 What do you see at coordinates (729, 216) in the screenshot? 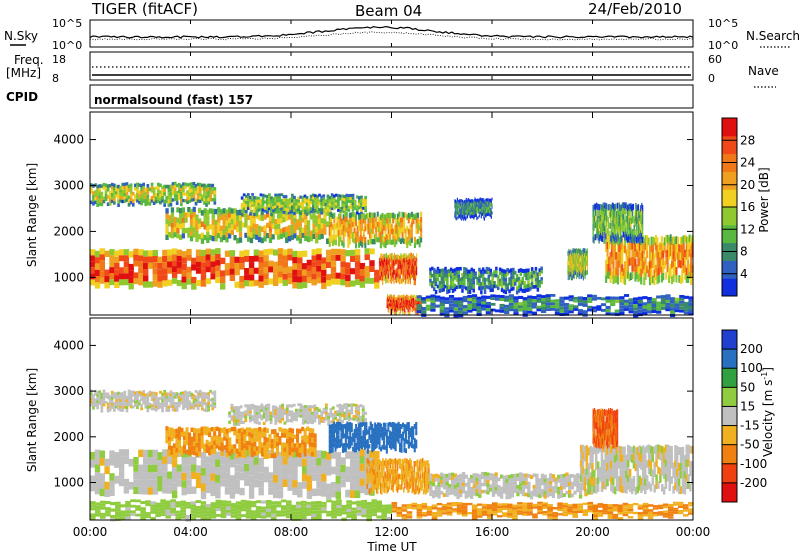
I see `power-colorbar-swatch` at bounding box center [729, 216].